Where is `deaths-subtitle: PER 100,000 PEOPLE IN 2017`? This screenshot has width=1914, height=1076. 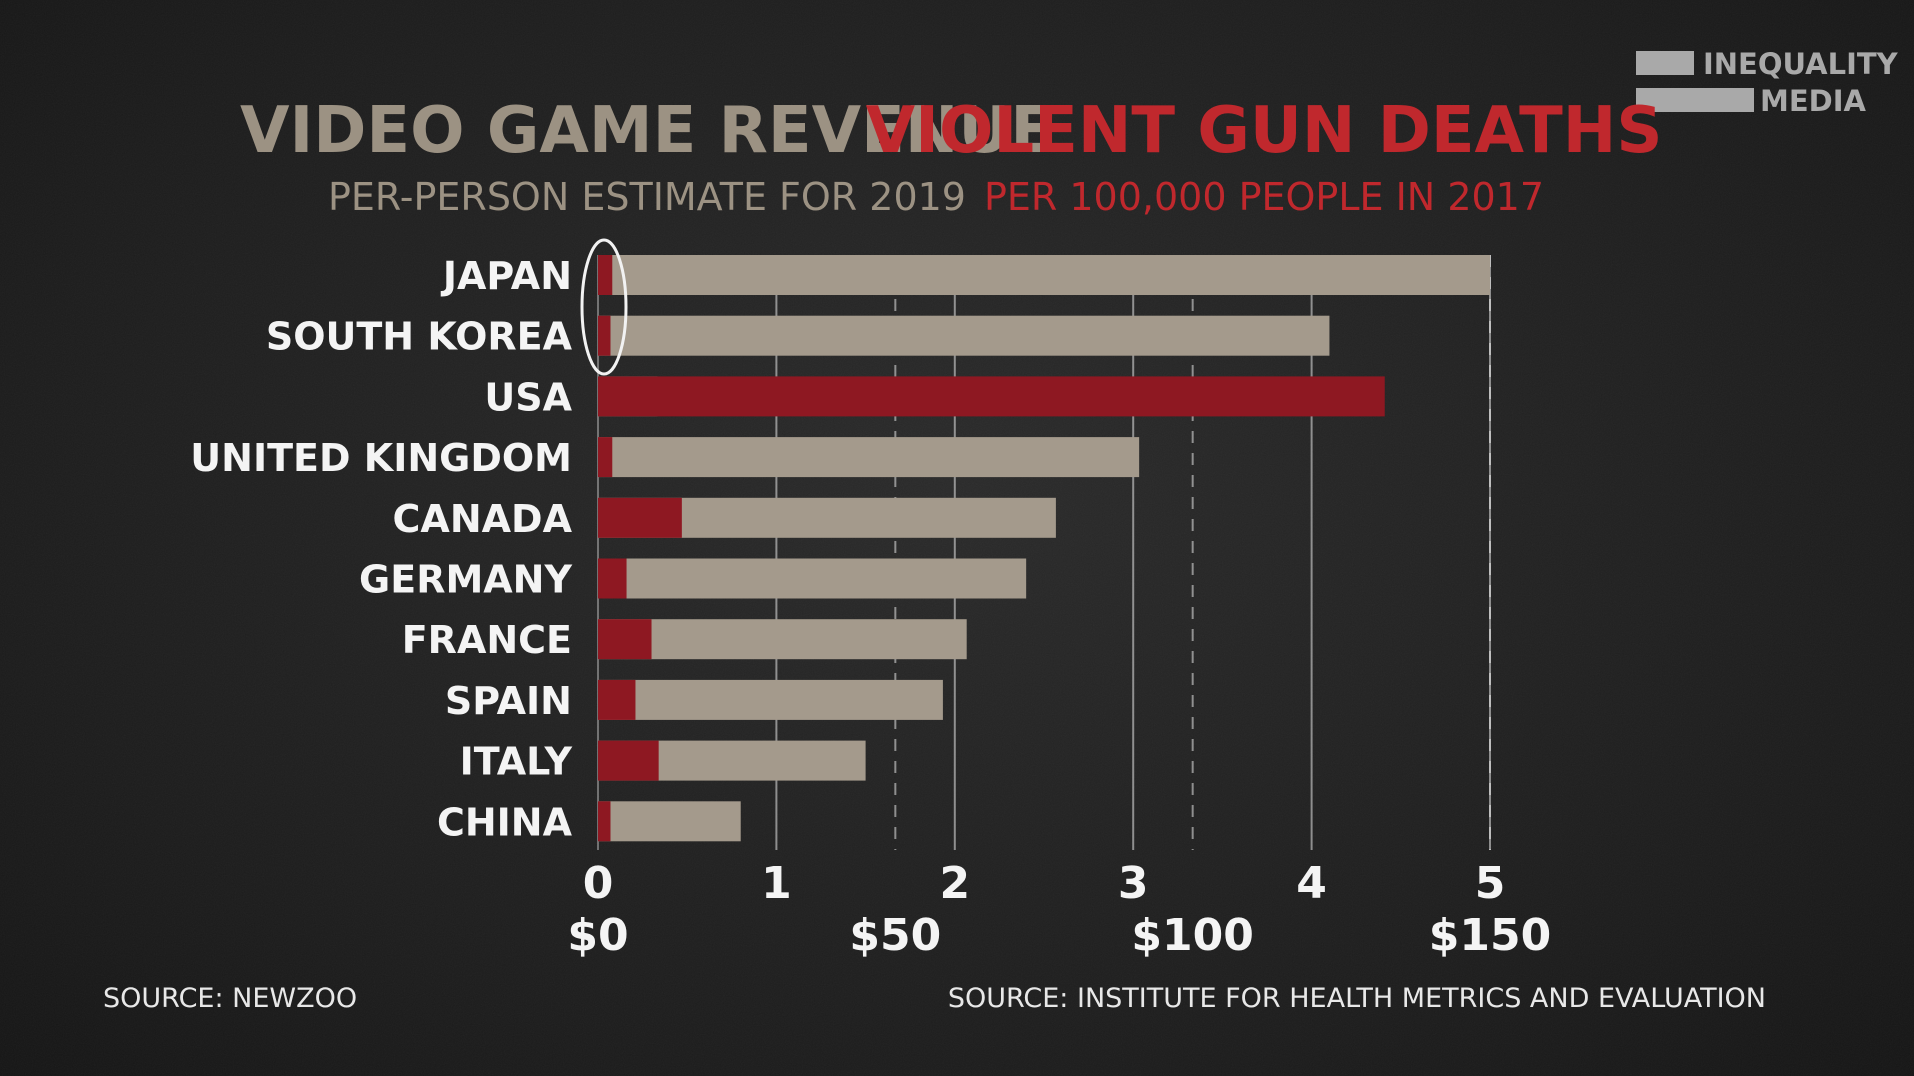
deaths-subtitle: PER 100,000 PEOPLE IN 2017 is located at coordinates (1264, 197).